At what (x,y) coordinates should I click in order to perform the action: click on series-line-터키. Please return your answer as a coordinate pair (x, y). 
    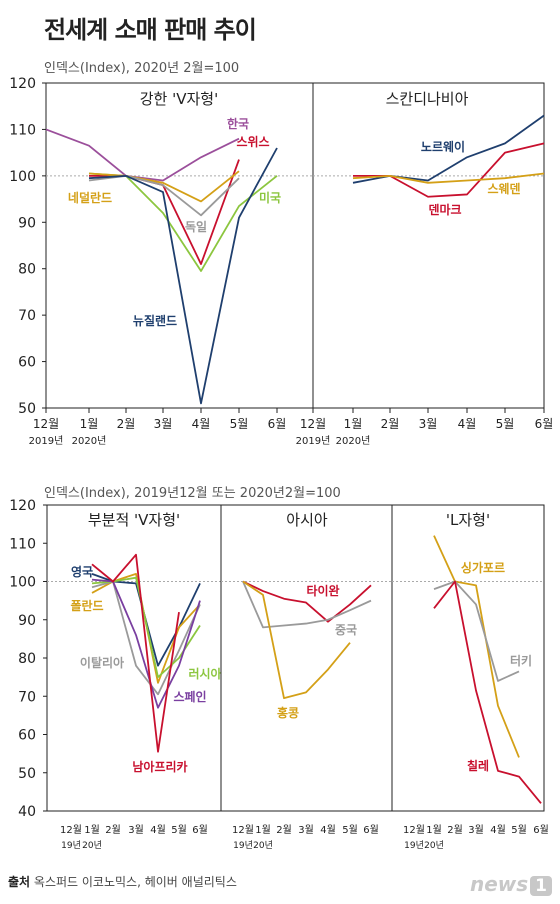
    Looking at the image, I should click on (476, 631).